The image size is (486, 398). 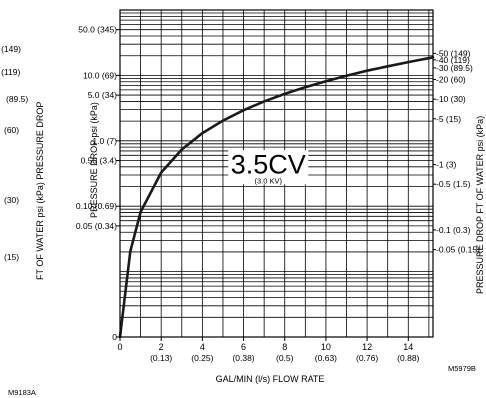 What do you see at coordinates (17, 99) in the screenshot?
I see `left-edge-tick: (89.5)` at bounding box center [17, 99].